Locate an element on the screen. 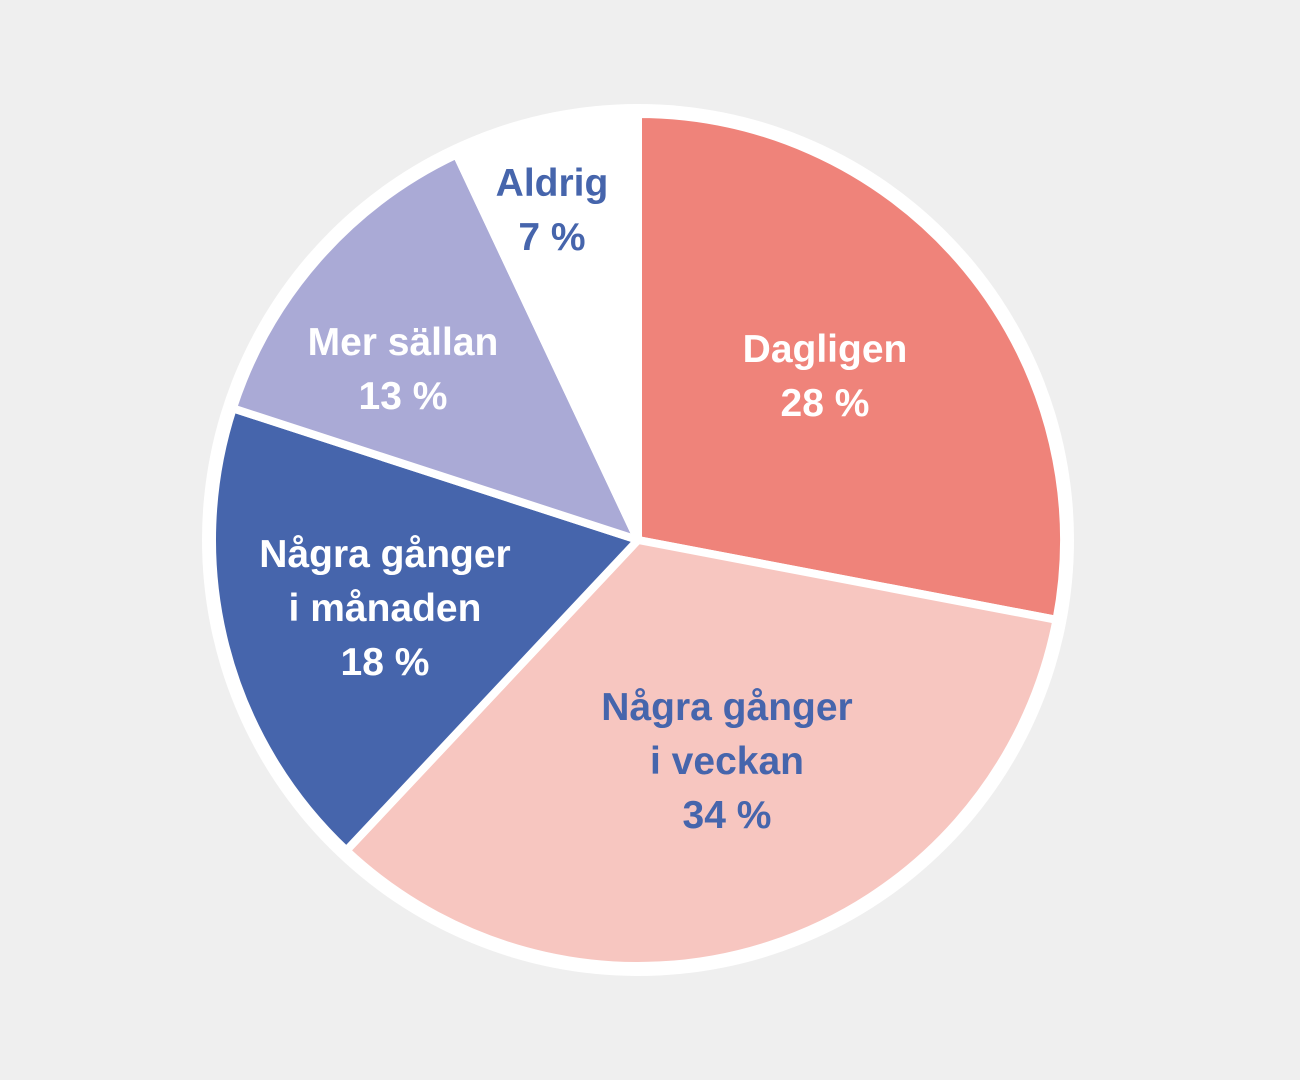 This screenshot has height=1080, width=1300. slice-value-label: 28 % is located at coordinates (825, 403).